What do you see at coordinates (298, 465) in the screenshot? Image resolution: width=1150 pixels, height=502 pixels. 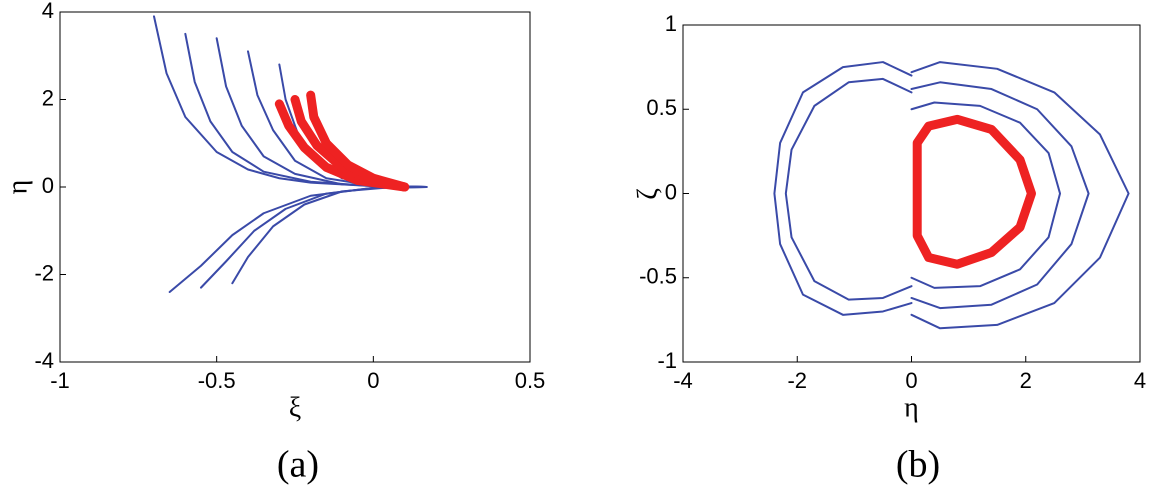 I see `panel-caption: (a)` at bounding box center [298, 465].